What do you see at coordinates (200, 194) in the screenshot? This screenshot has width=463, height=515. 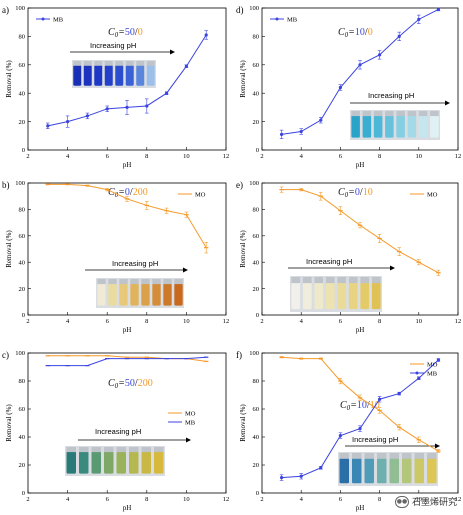 I see `legend-entry: MO` at bounding box center [200, 194].